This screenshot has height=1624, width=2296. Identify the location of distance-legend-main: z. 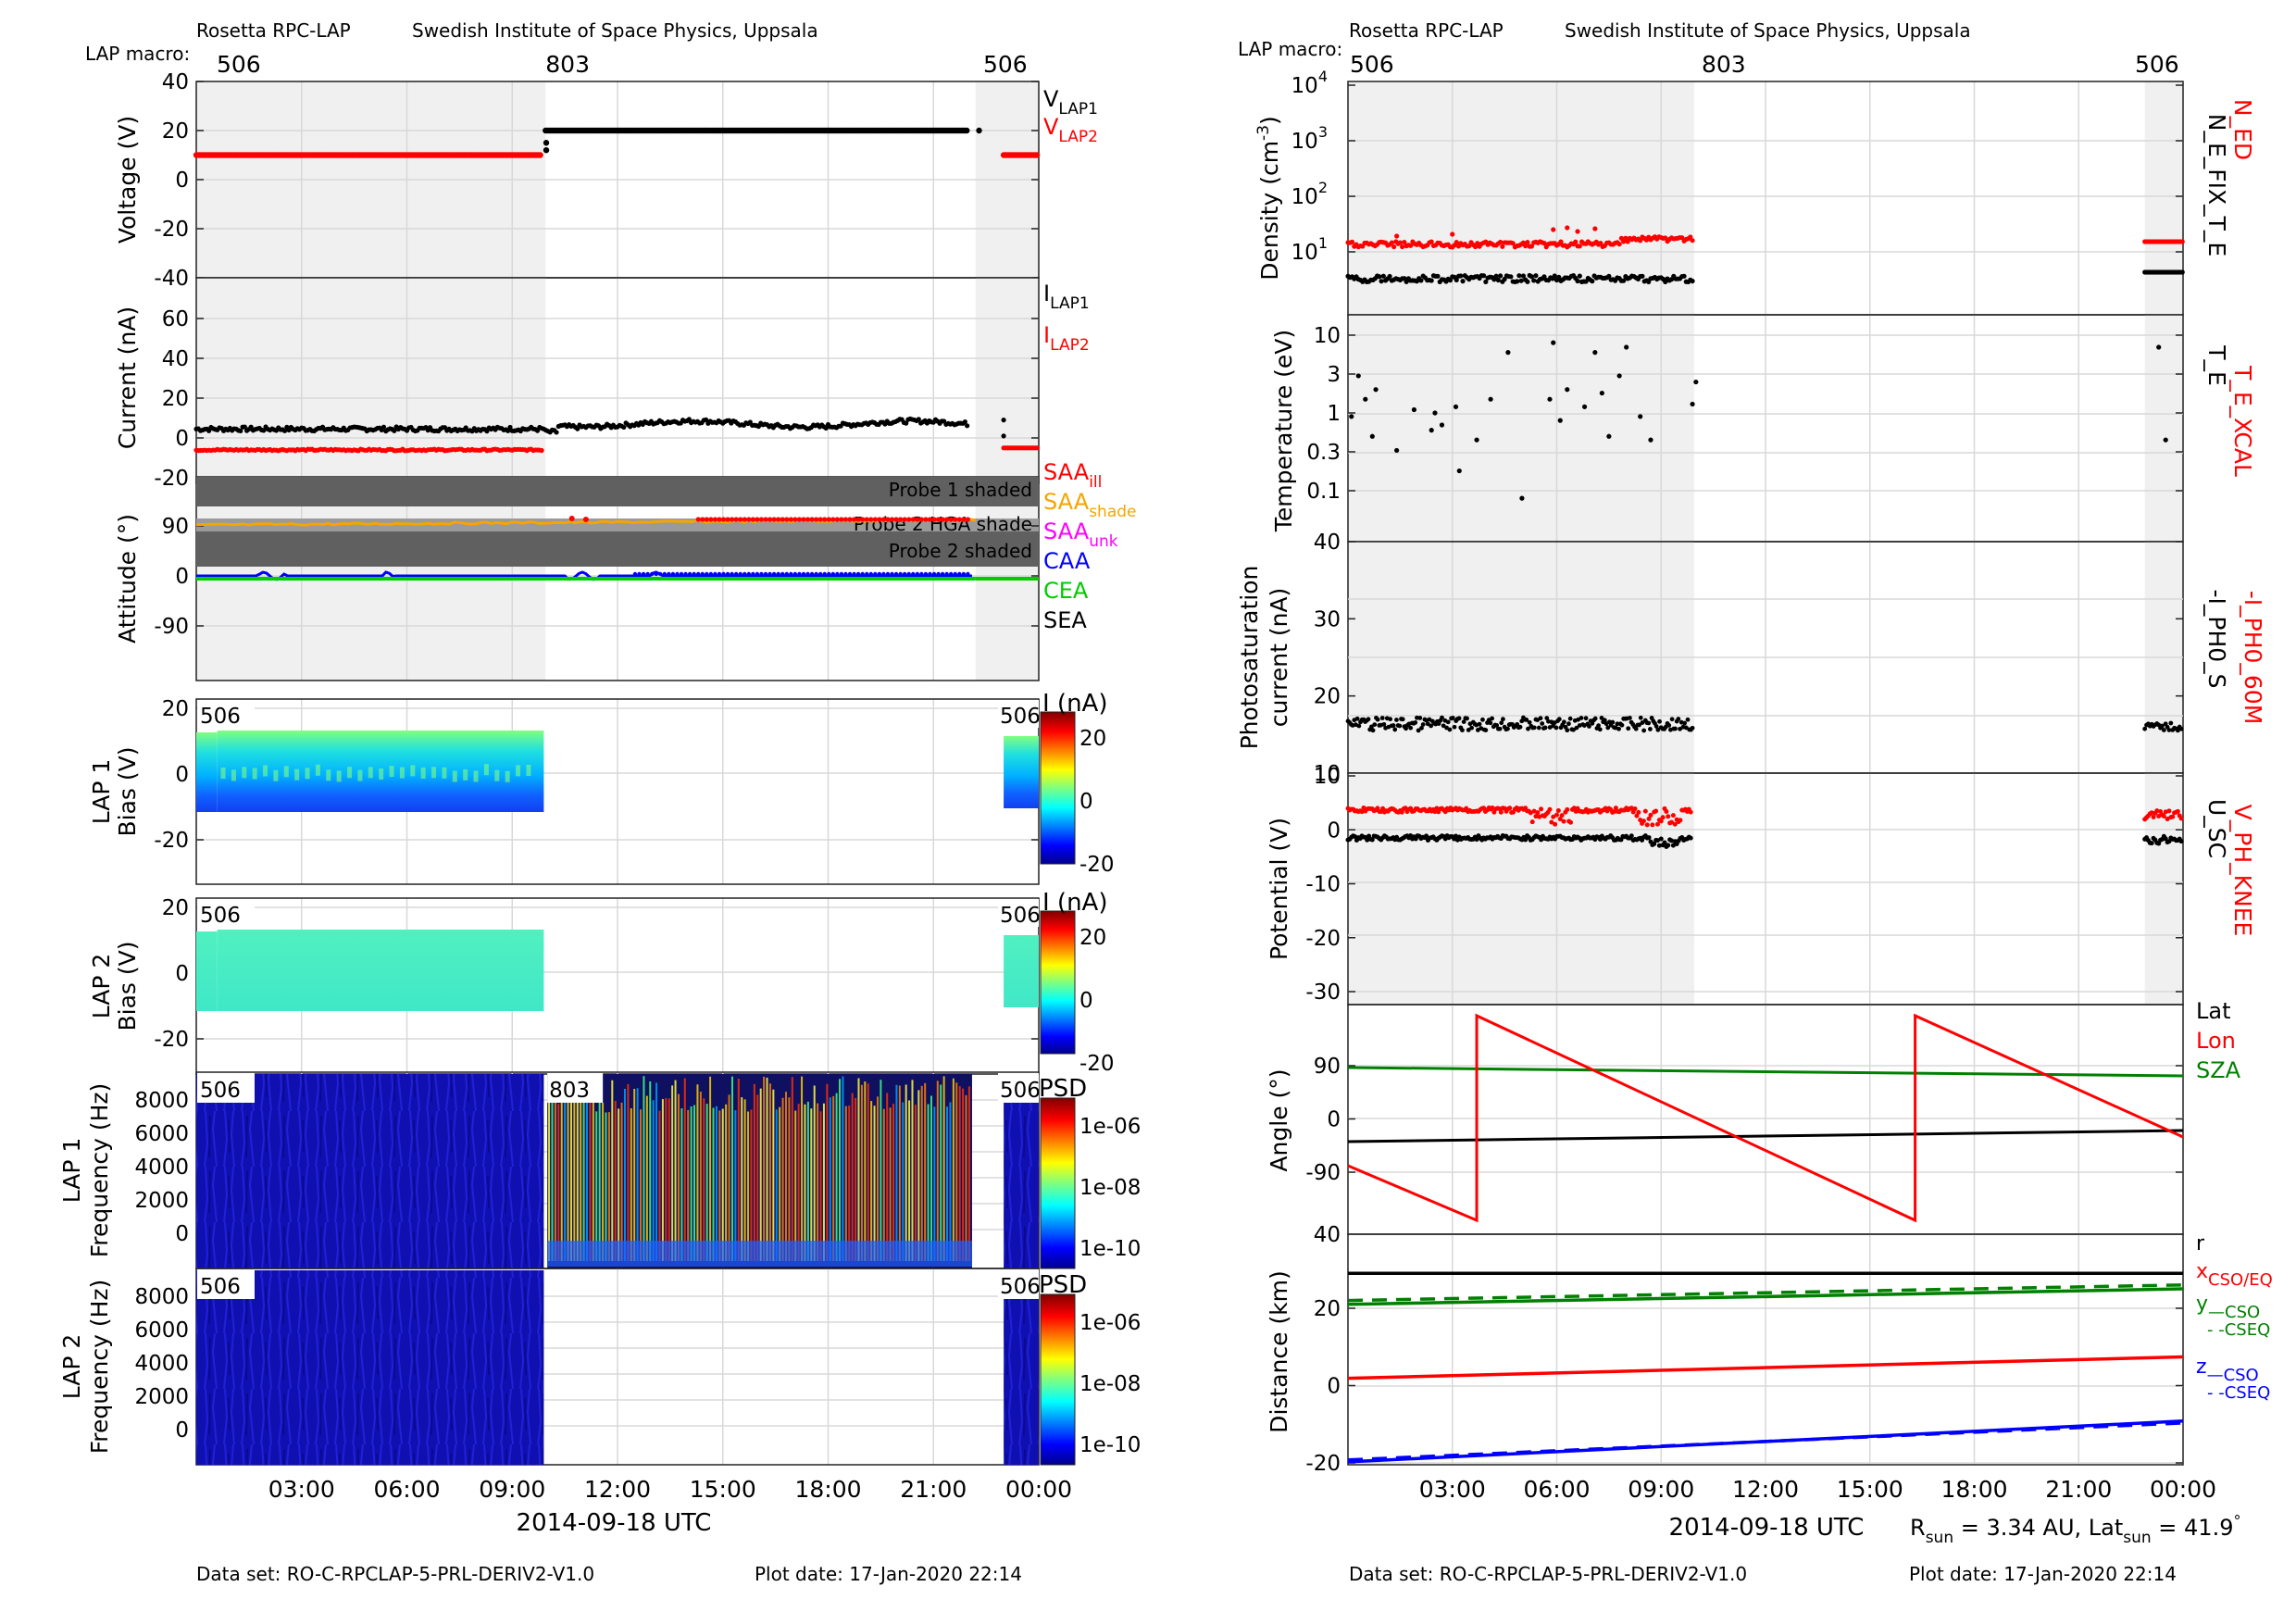
(2201, 1367).